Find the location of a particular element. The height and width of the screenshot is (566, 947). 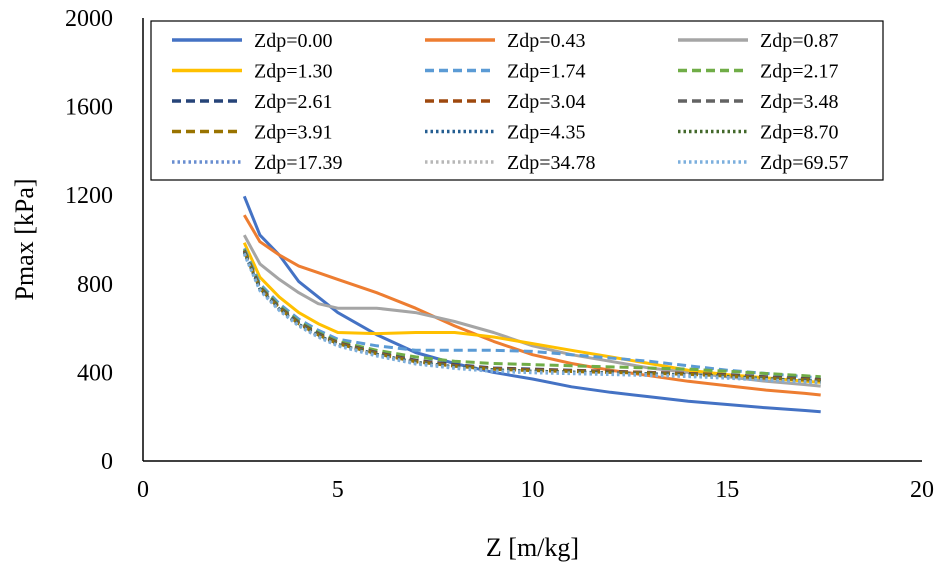

x-tick-label: 15 is located at coordinates (727, 490).